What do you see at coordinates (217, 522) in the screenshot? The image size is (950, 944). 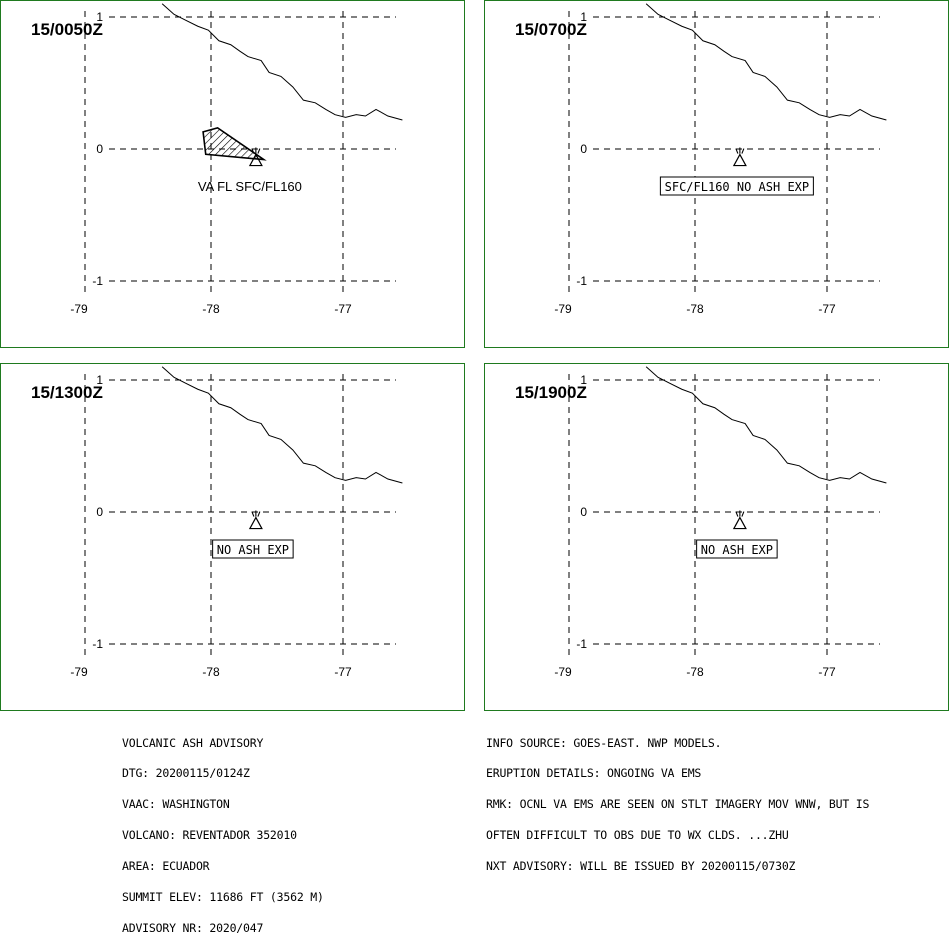 I see `forecast-map-3: 1 0 -1 -79 -78 -77 15/1300Z NO ASH EXP` at bounding box center [217, 522].